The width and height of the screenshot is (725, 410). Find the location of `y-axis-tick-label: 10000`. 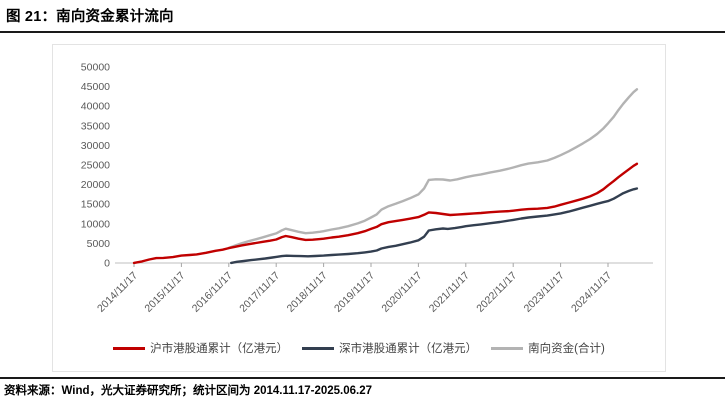

y-axis-tick-label: 10000 is located at coordinates (95, 224).